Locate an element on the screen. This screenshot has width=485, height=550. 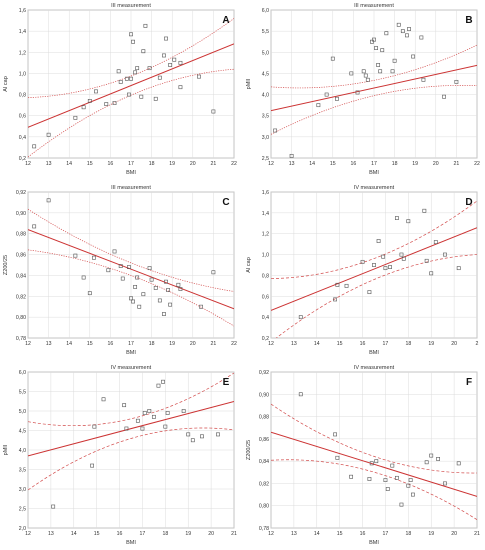
y-tick-label: 0,86 is located at coordinates (21, 256).